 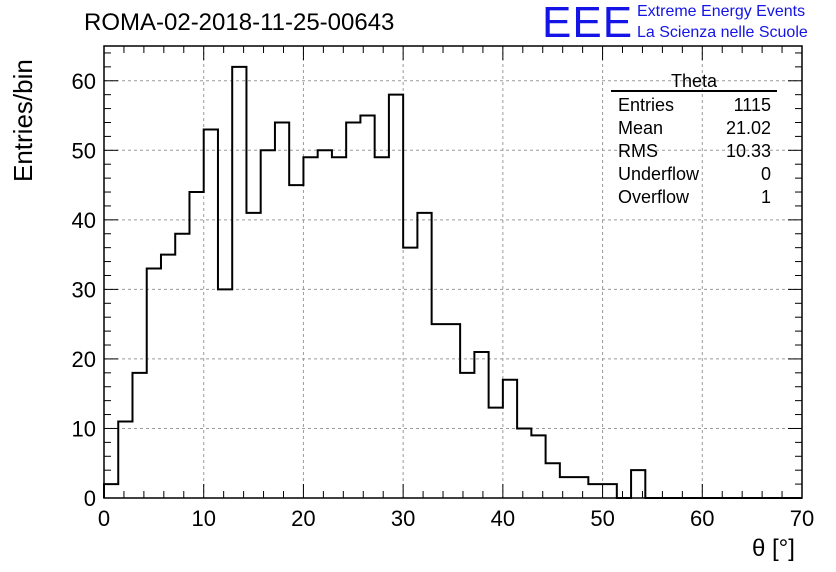 What do you see at coordinates (646, 105) in the screenshot?
I see `stats-label: Entries` at bounding box center [646, 105].